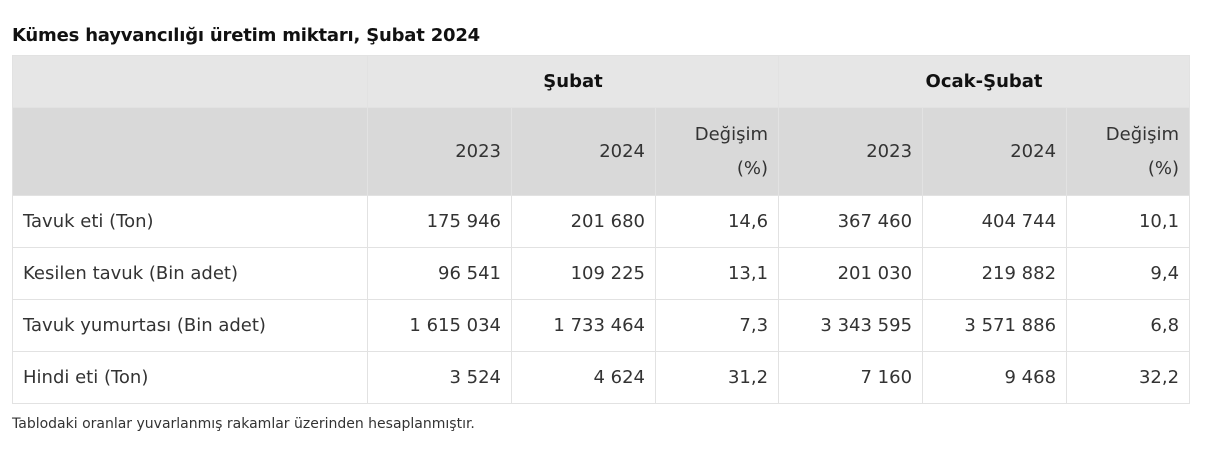 This screenshot has height=450, width=1212. I want to click on table-cell: 13,1, so click(717, 273).